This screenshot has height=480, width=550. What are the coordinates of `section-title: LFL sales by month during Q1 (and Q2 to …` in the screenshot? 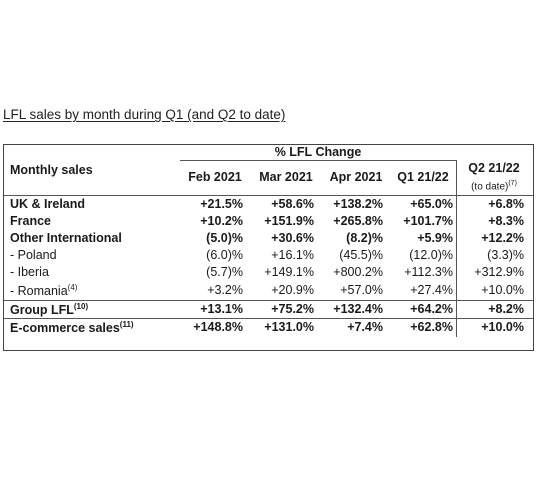 It's located at (144, 114).